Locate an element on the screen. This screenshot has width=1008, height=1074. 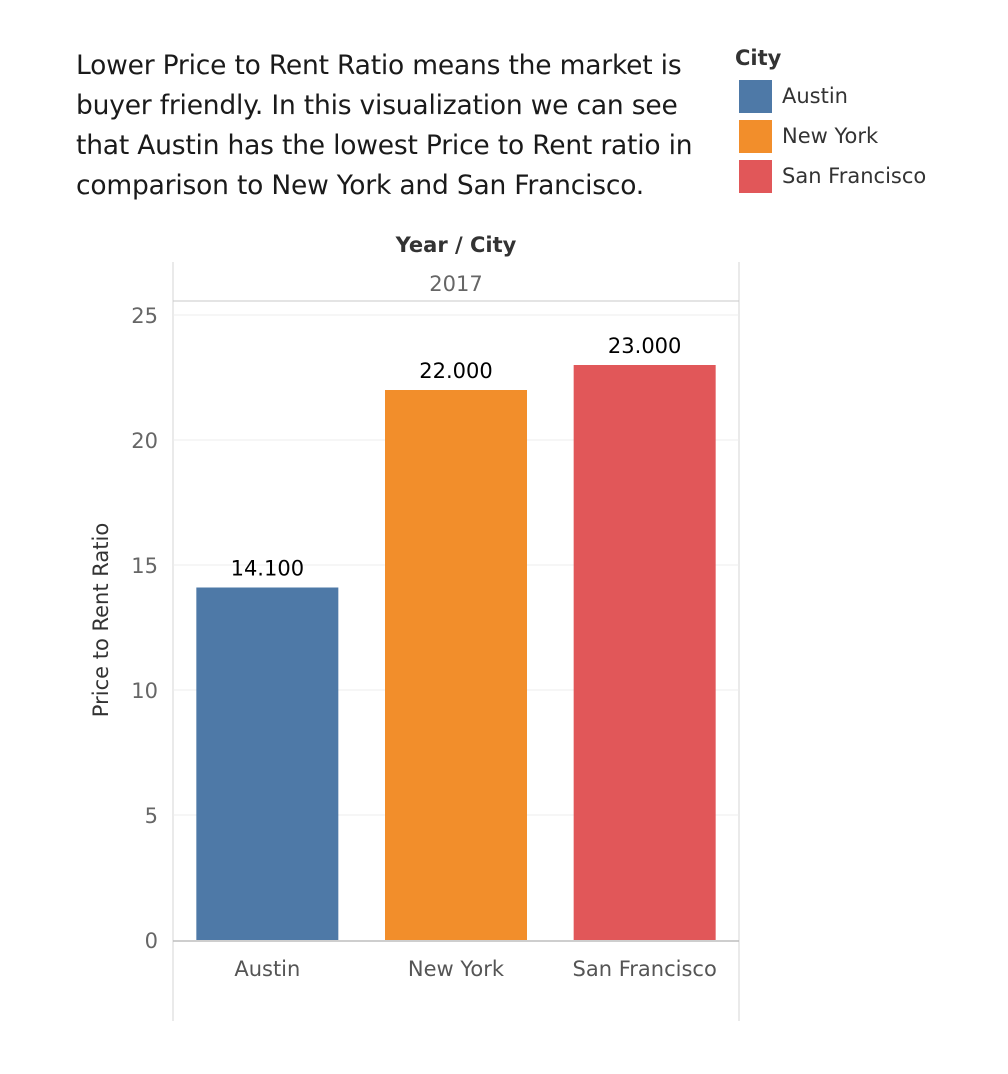
y-tick-label: 20 is located at coordinates (144, 441).